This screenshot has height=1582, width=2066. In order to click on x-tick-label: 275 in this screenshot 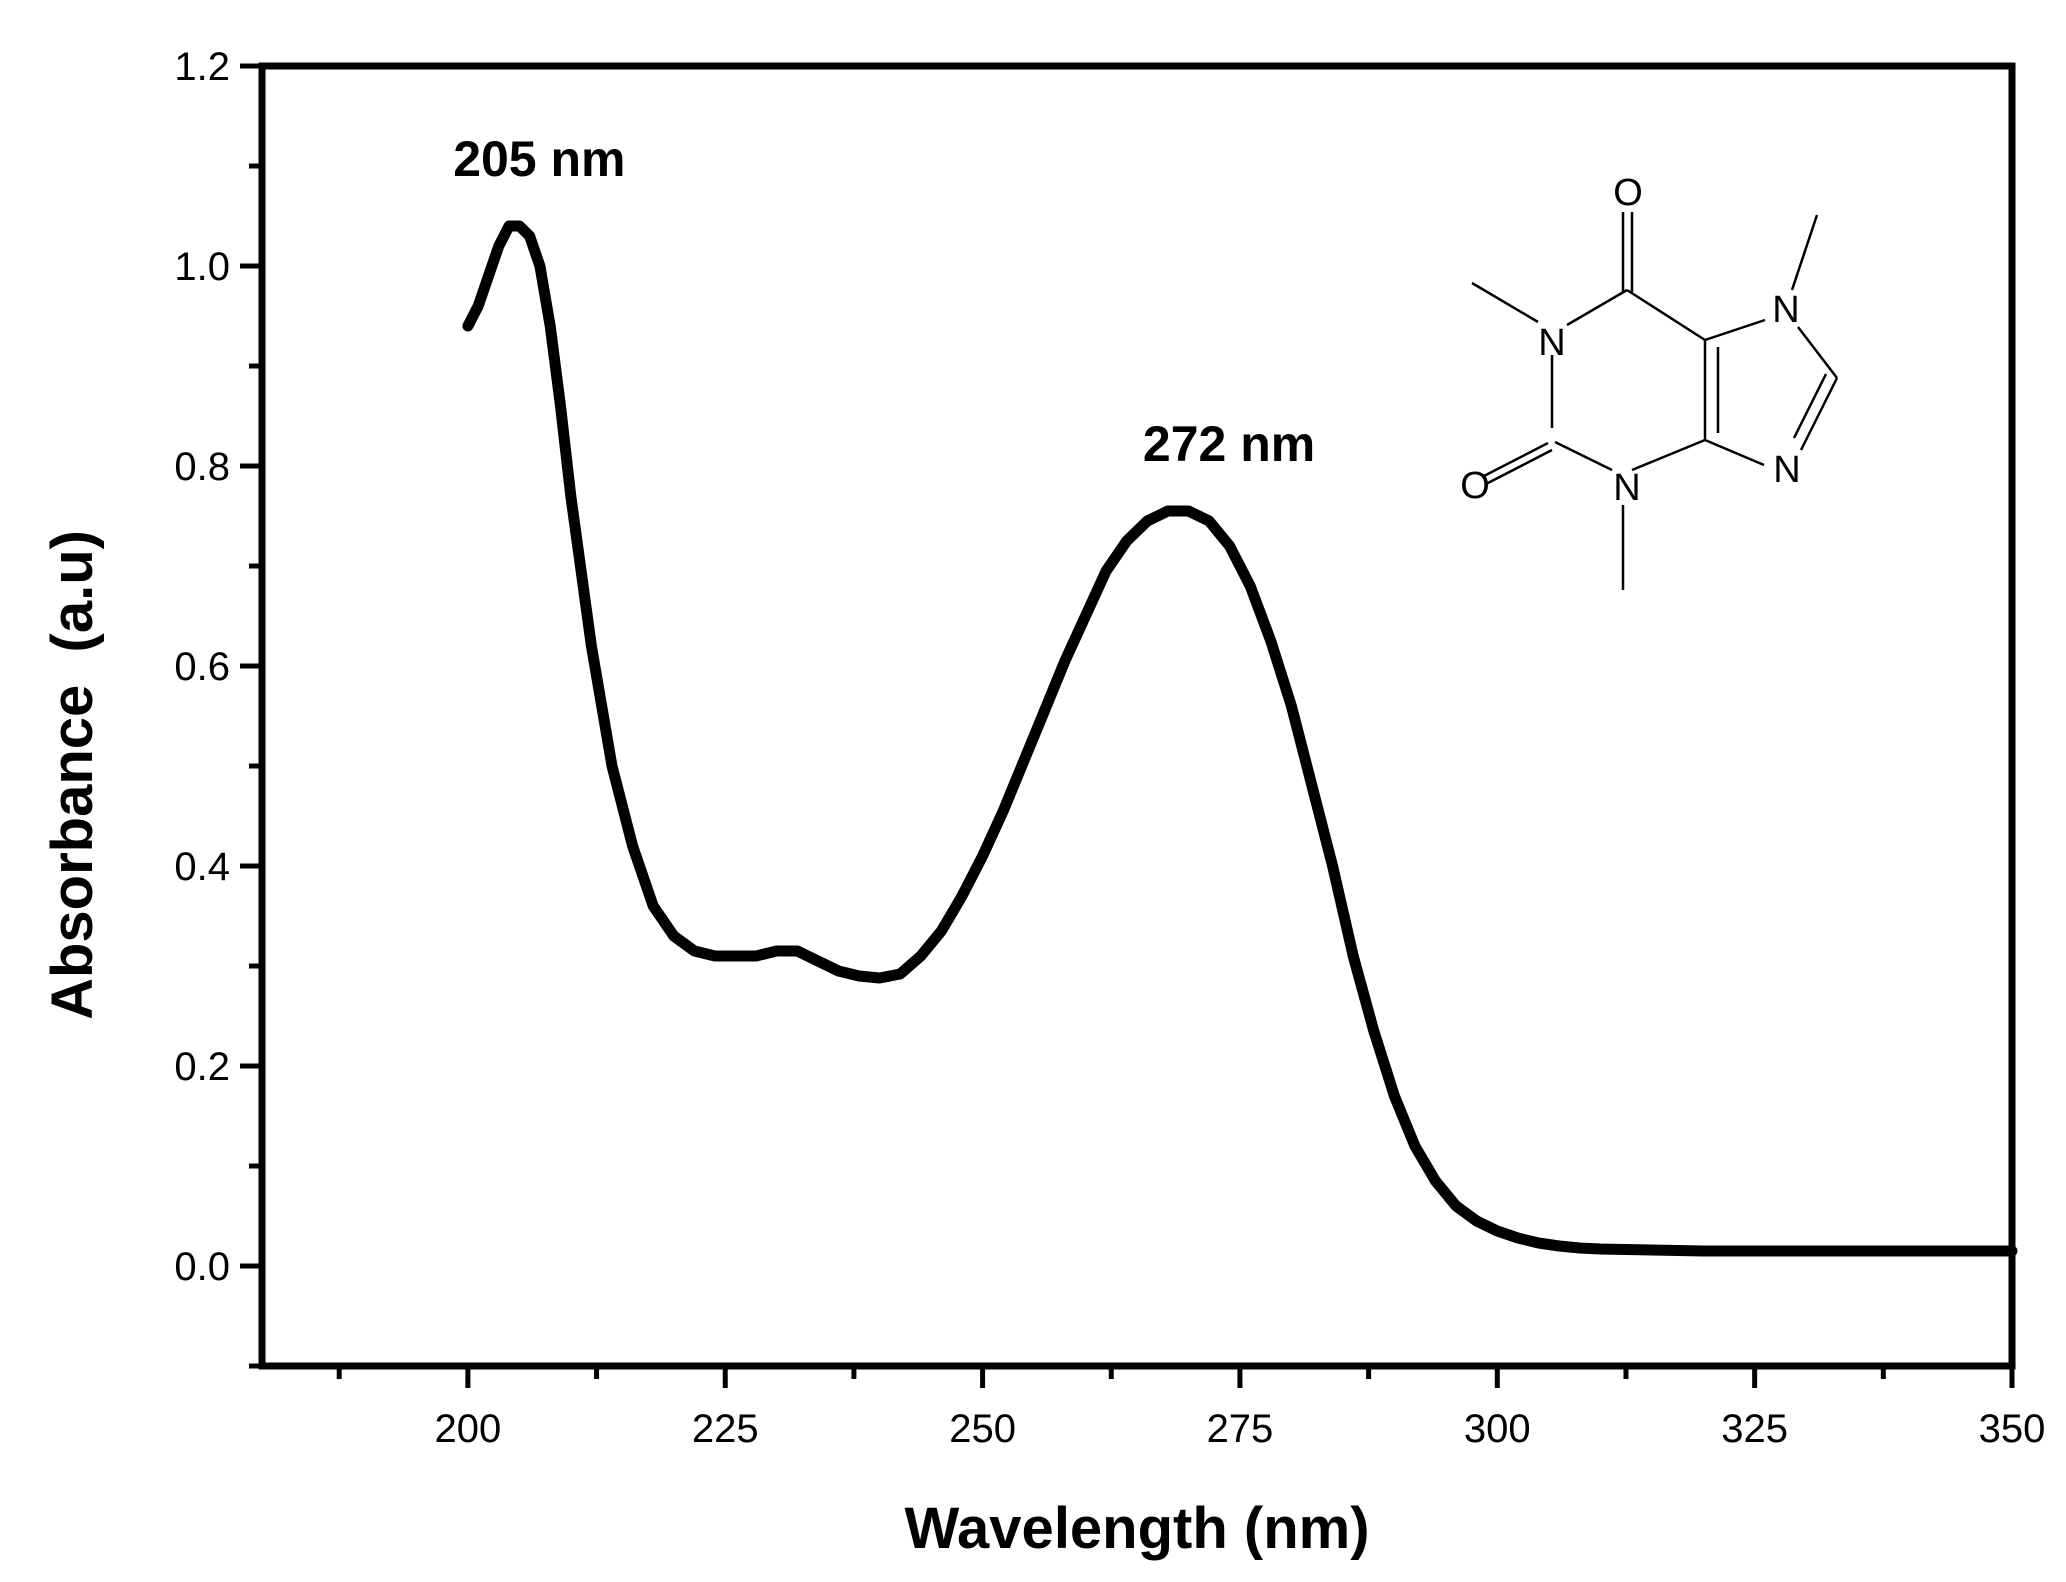, I will do `click(1240, 1429)`.